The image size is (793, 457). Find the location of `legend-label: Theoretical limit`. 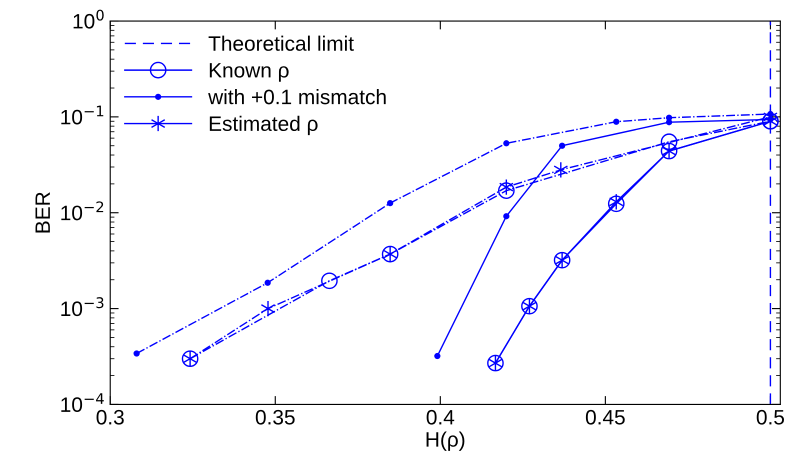

legend-label: Theoretical limit is located at coordinates (281, 43).